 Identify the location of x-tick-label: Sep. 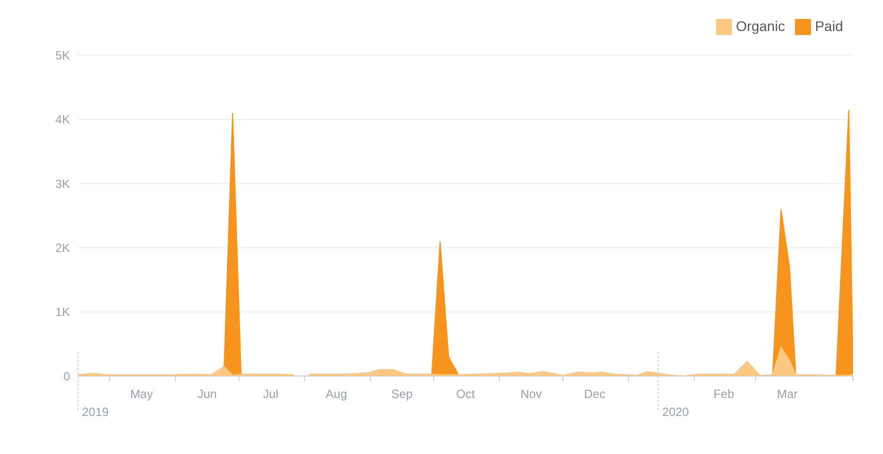
(402, 394).